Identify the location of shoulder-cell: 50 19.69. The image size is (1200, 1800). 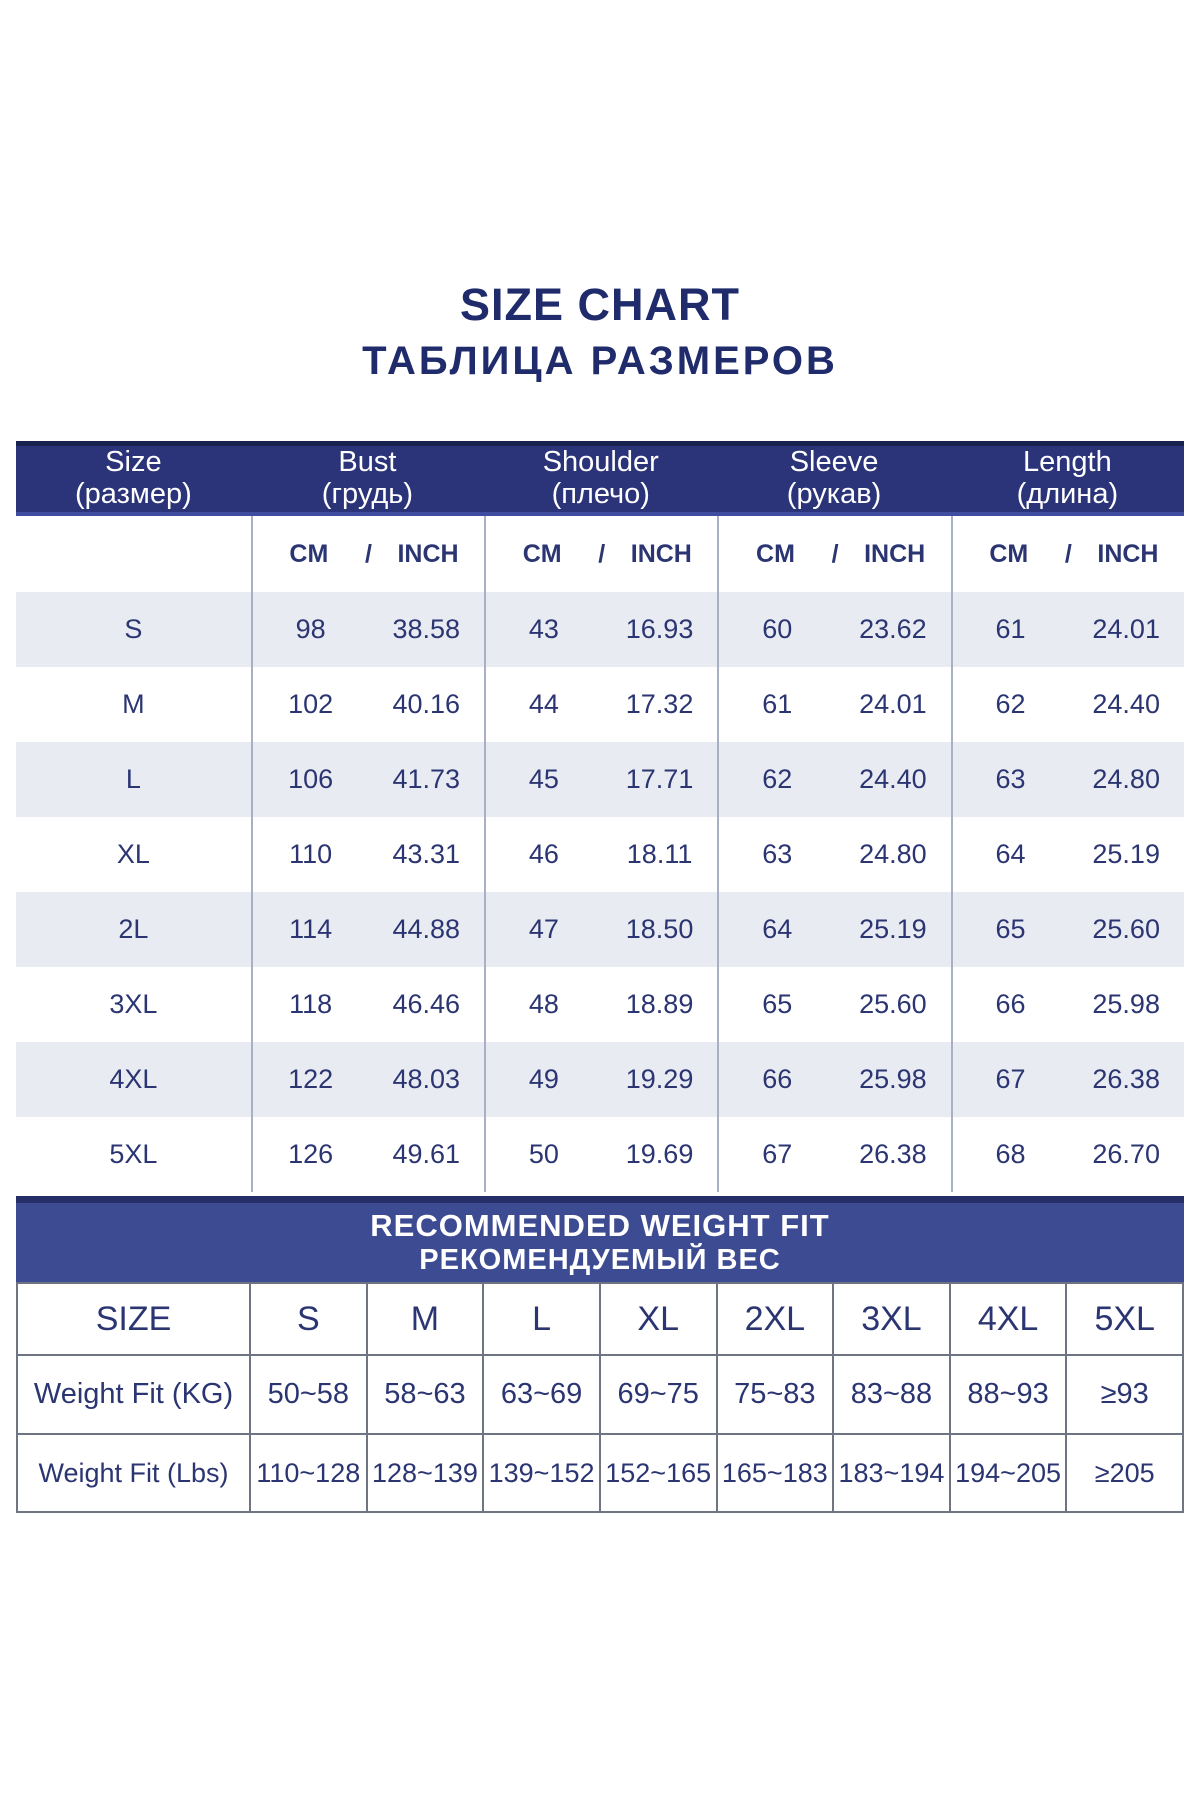
(600, 1154).